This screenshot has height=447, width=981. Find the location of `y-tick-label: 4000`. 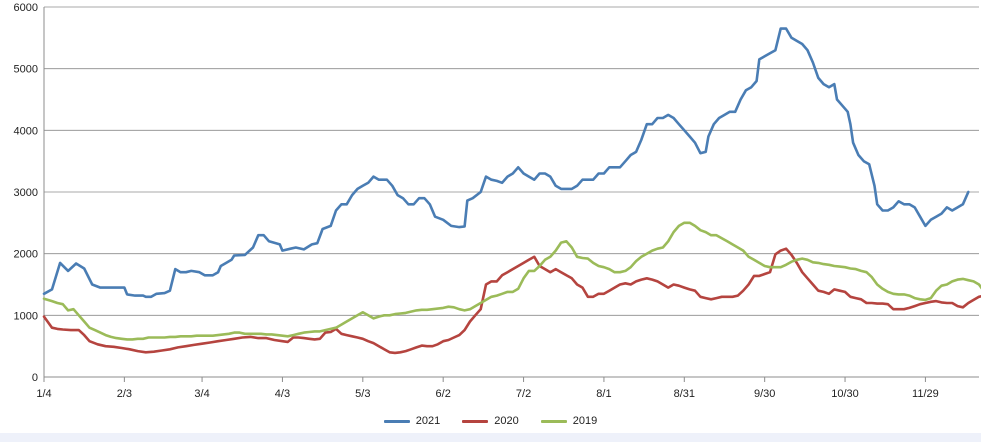

y-tick-label: 4000 is located at coordinates (26, 131).